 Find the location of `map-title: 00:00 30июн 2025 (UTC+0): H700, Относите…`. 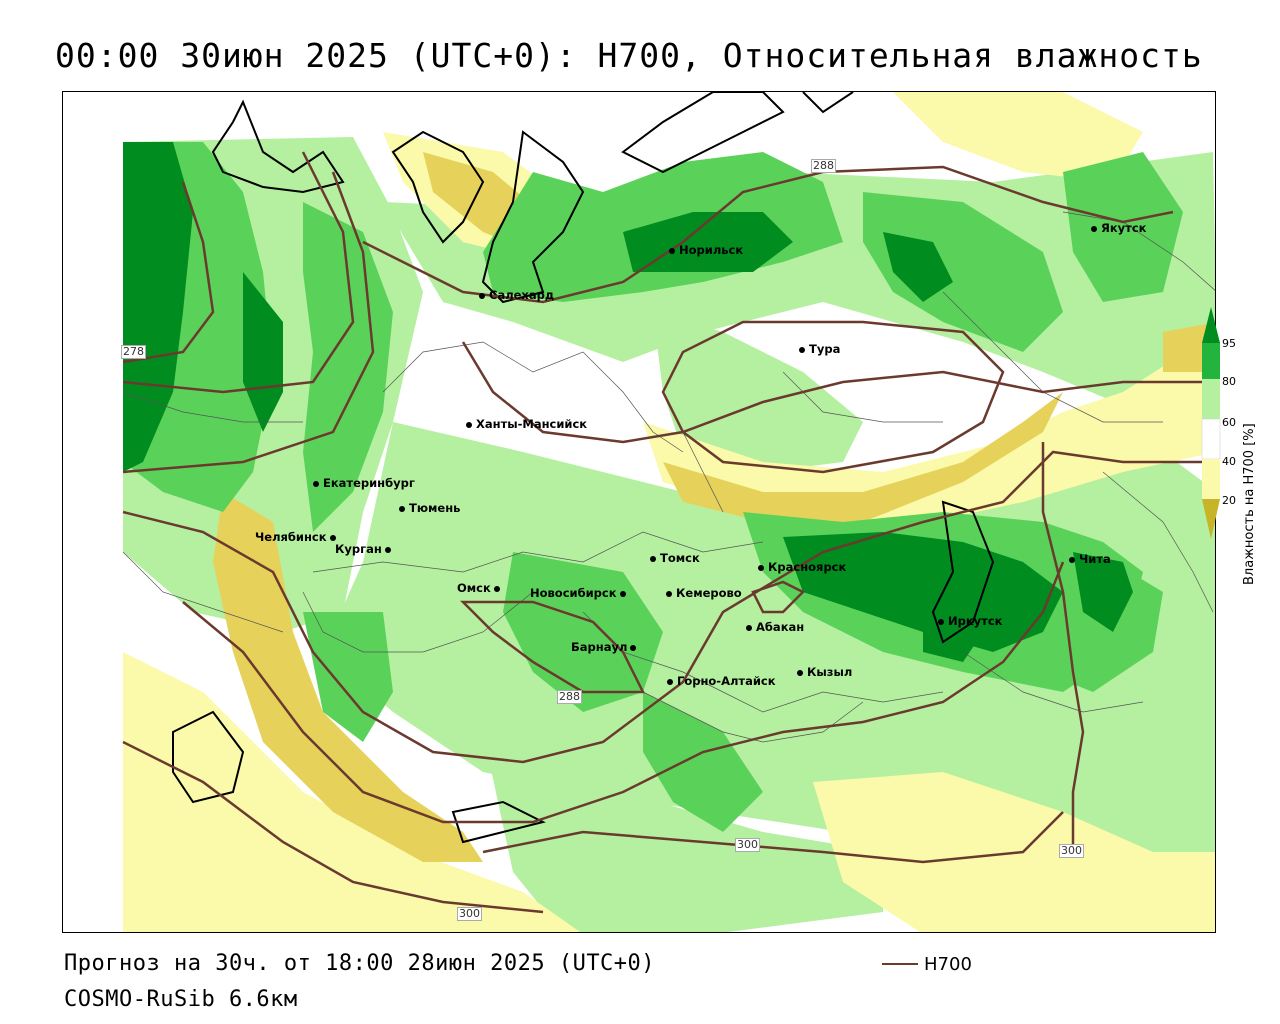

map-title: 00:00 30июн 2025 (UTC+0): H700, Относите… is located at coordinates (629, 55).